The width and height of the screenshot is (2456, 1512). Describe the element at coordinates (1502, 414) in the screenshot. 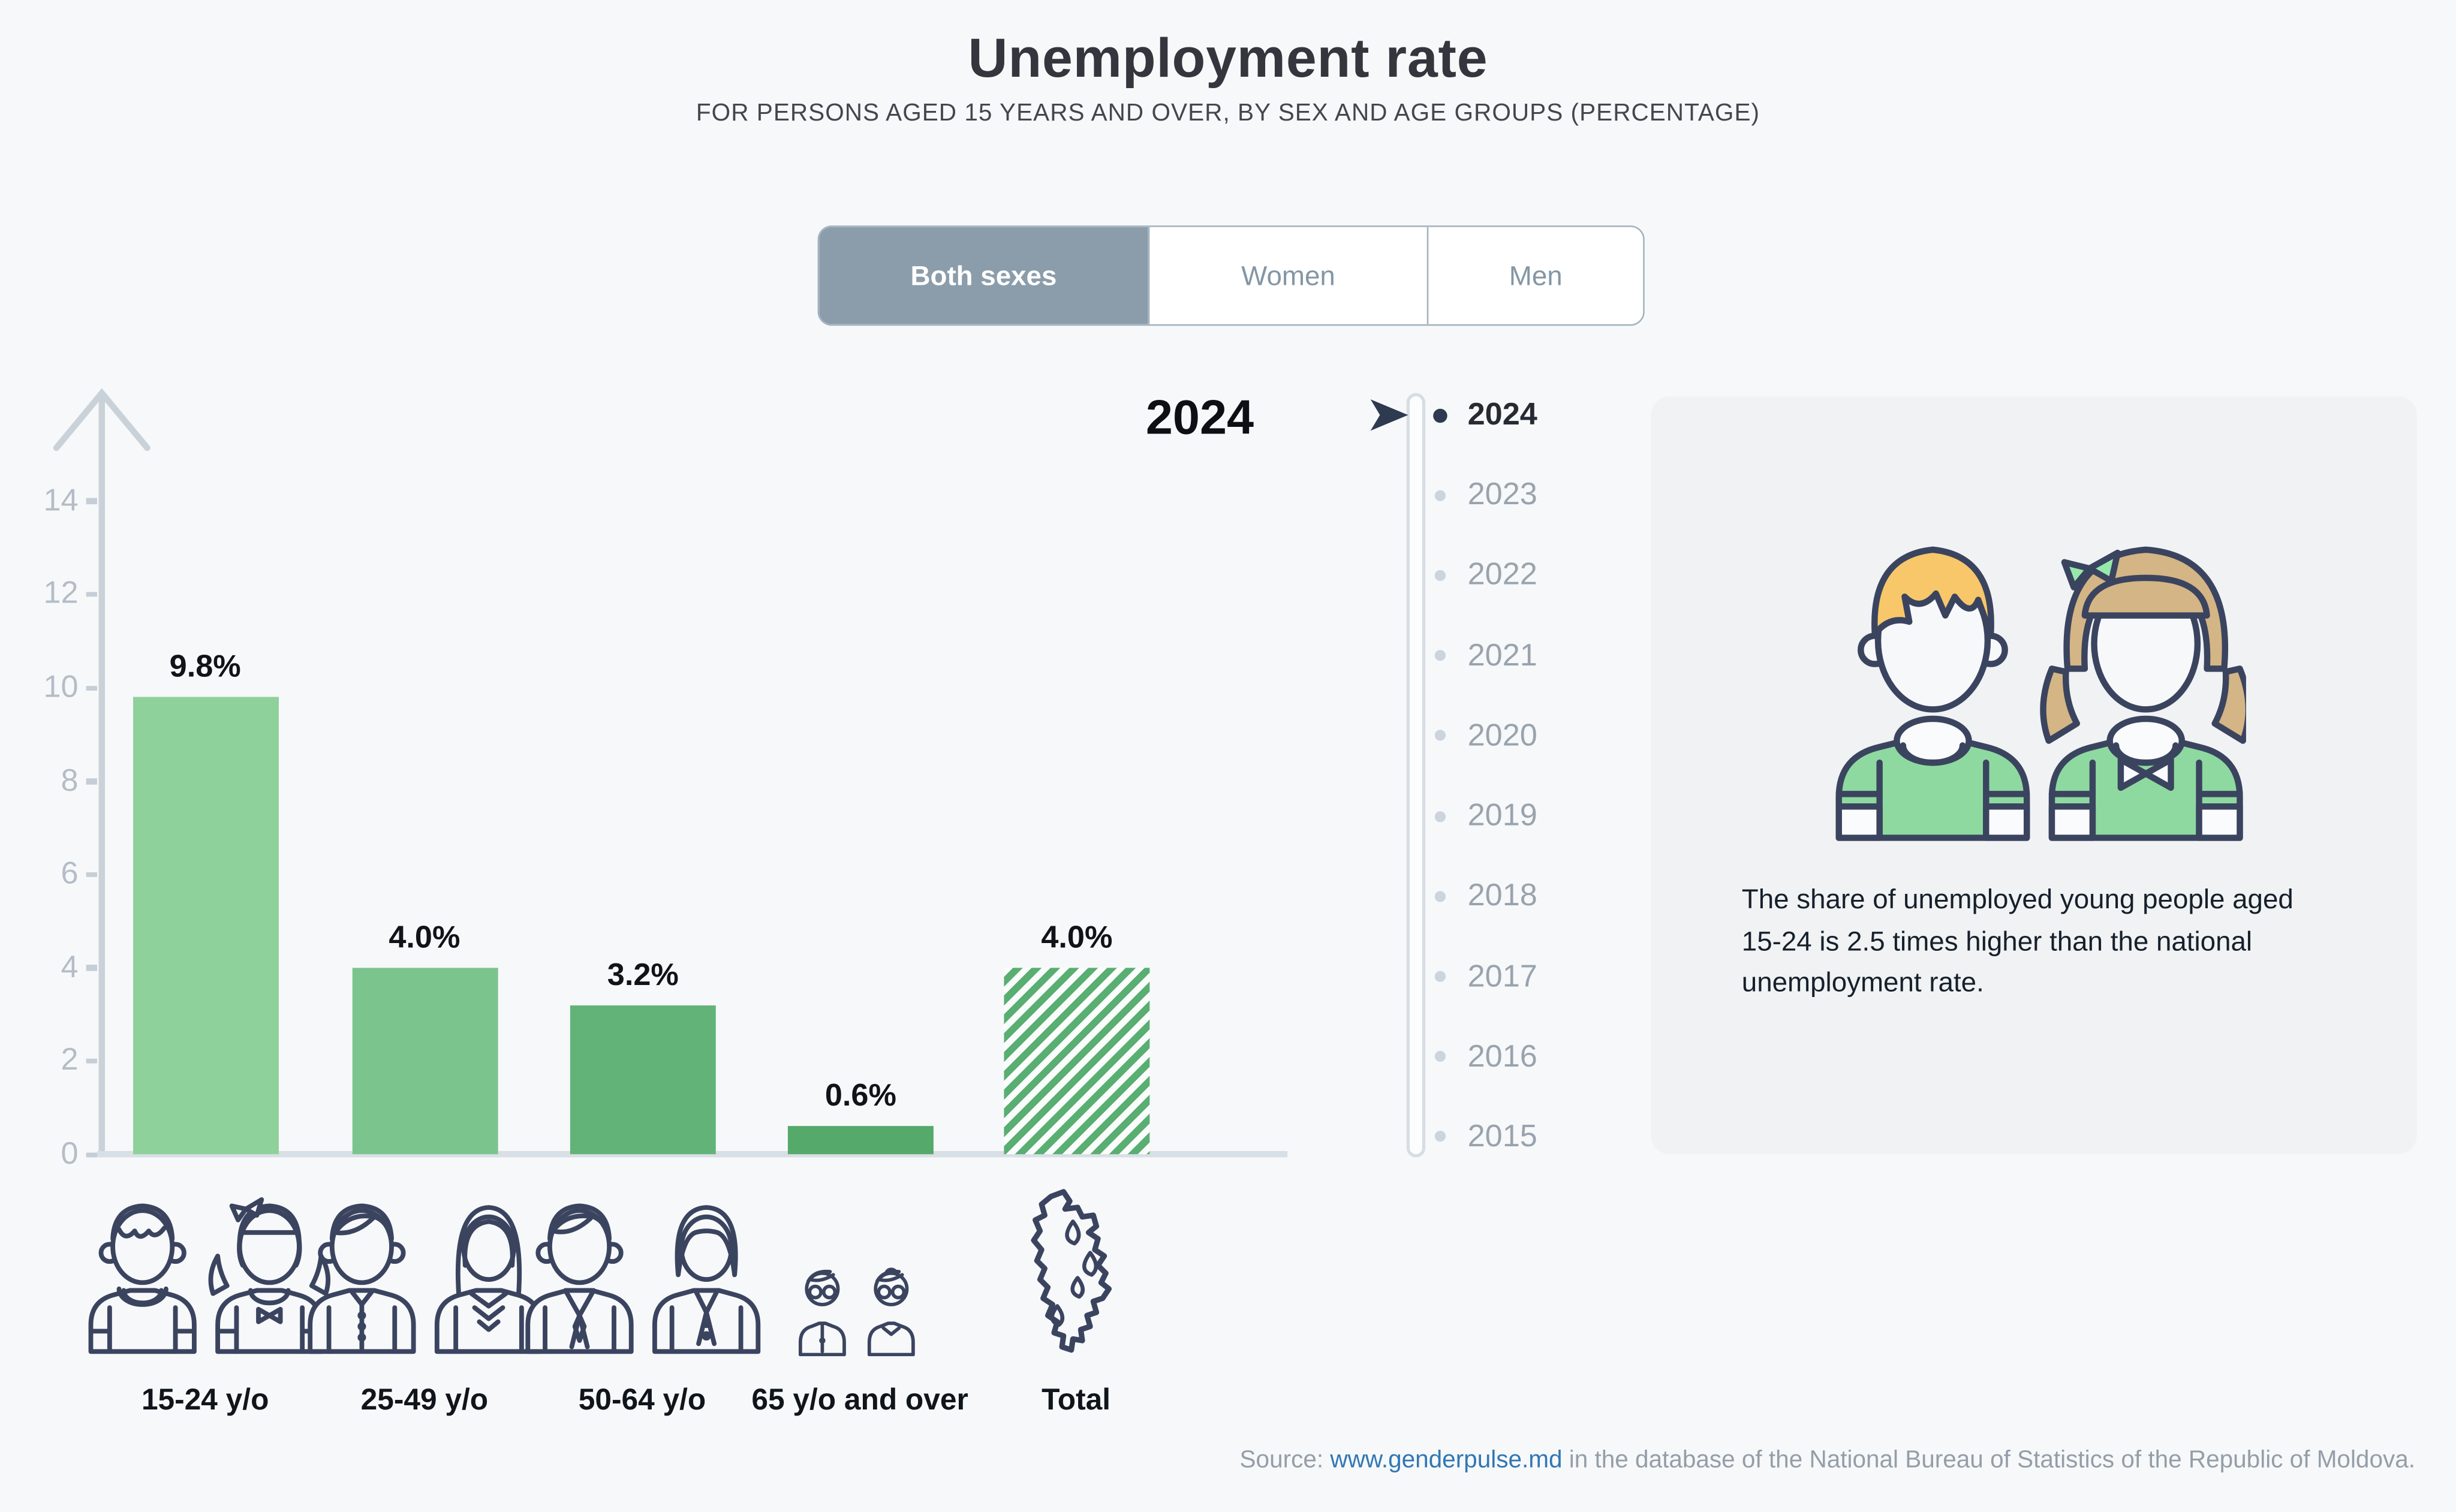

I see `timeline-year-2024: 2024` at that location.